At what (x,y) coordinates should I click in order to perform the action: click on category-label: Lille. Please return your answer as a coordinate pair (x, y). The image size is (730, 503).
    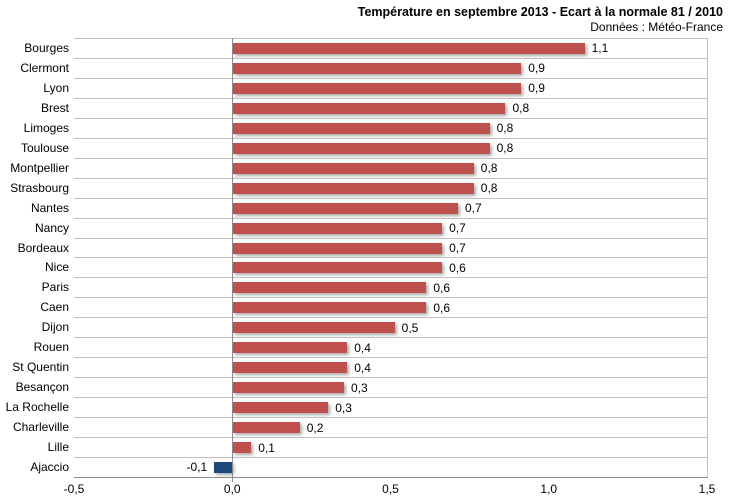
    Looking at the image, I should click on (58, 447).